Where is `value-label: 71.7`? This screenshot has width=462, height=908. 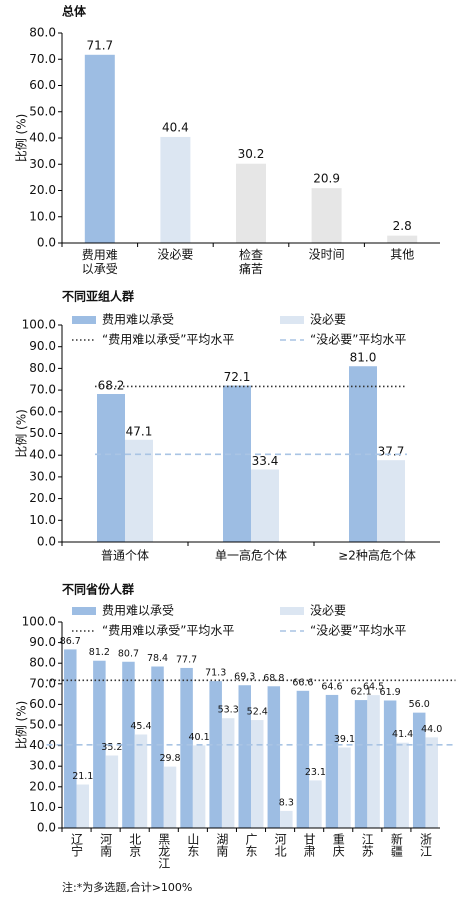
value-label: 71.7 is located at coordinates (99, 45).